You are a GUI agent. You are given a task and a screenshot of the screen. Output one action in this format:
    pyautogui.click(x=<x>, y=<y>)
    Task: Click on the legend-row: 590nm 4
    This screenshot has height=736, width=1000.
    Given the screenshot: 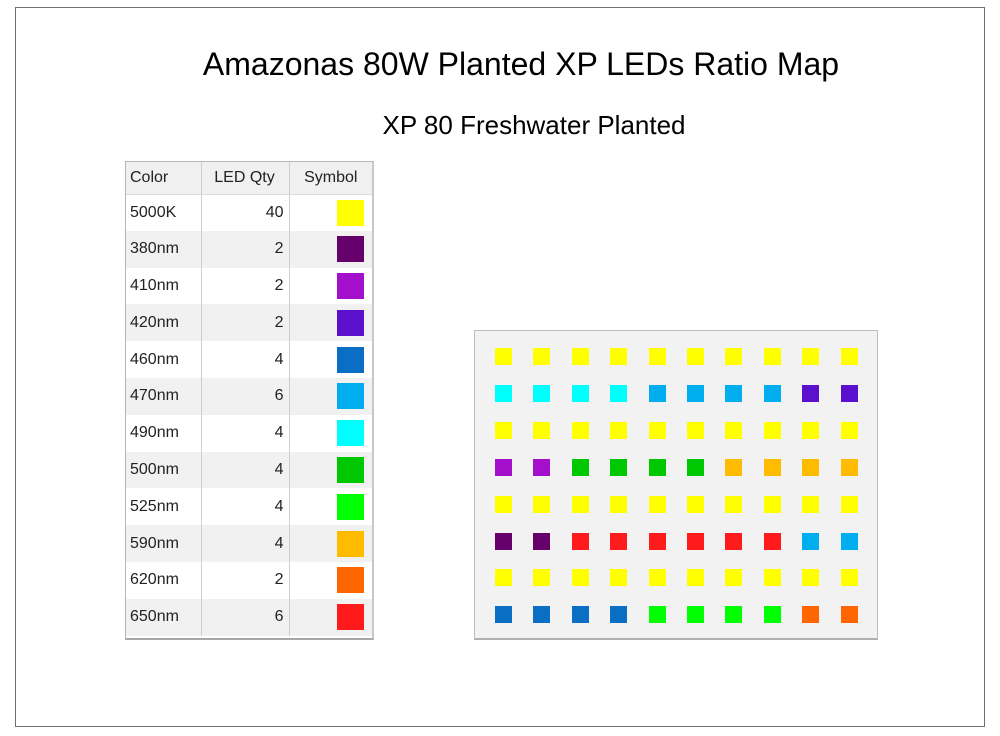 What is the action you would take?
    pyautogui.click(x=249, y=543)
    